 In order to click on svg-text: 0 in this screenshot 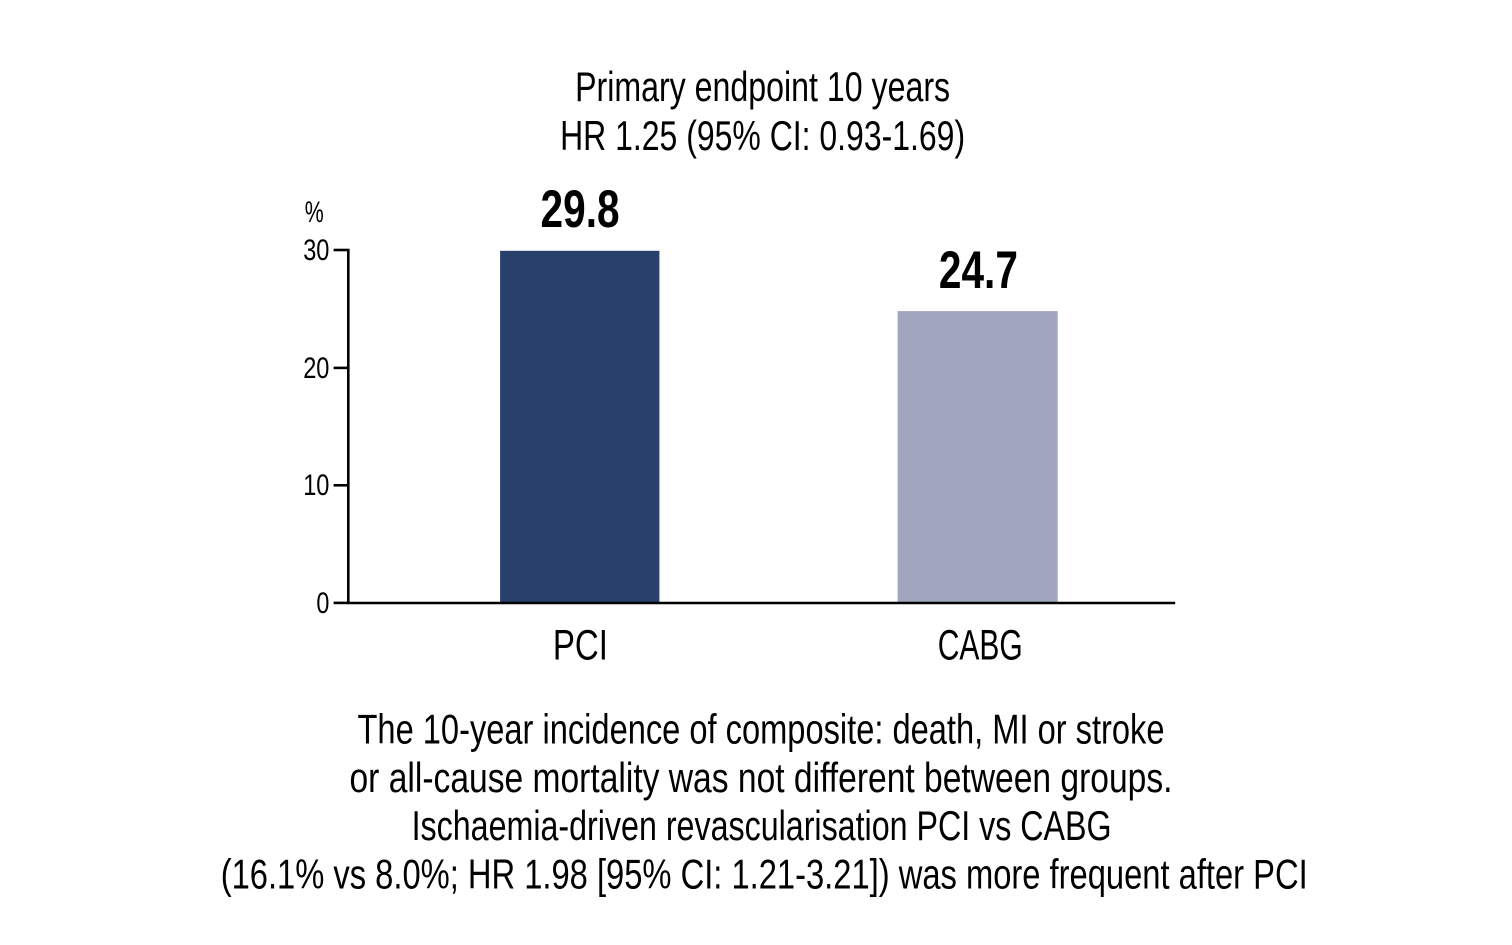, I will do `click(322, 603)`.